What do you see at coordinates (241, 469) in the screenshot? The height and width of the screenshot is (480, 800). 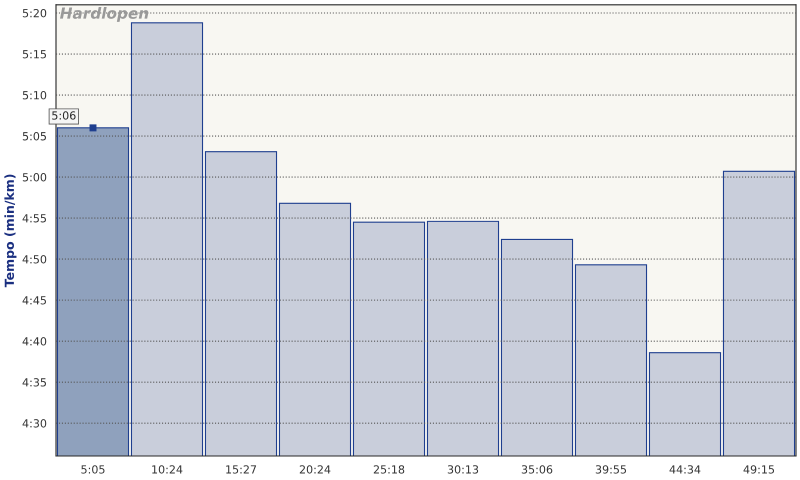 I see `x-tick-label: 15:27` at bounding box center [241, 469].